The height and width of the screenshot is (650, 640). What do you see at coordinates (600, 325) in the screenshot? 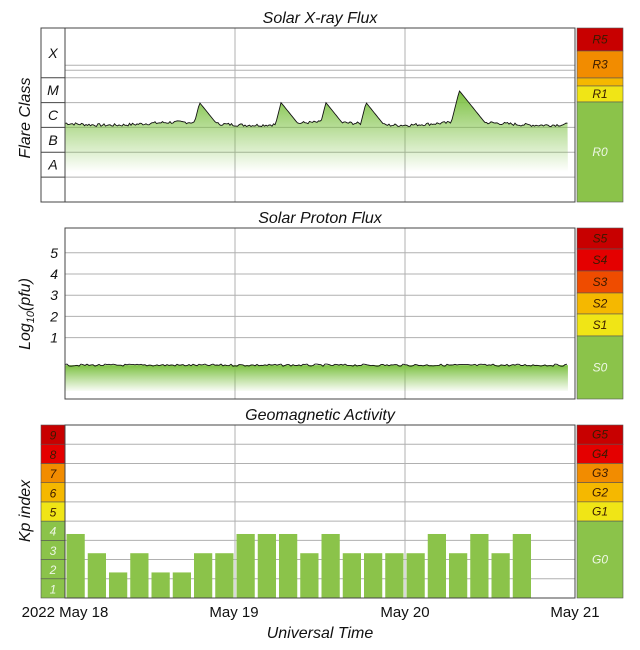
I see `solar-radiation-scale-label: S1` at bounding box center [600, 325].